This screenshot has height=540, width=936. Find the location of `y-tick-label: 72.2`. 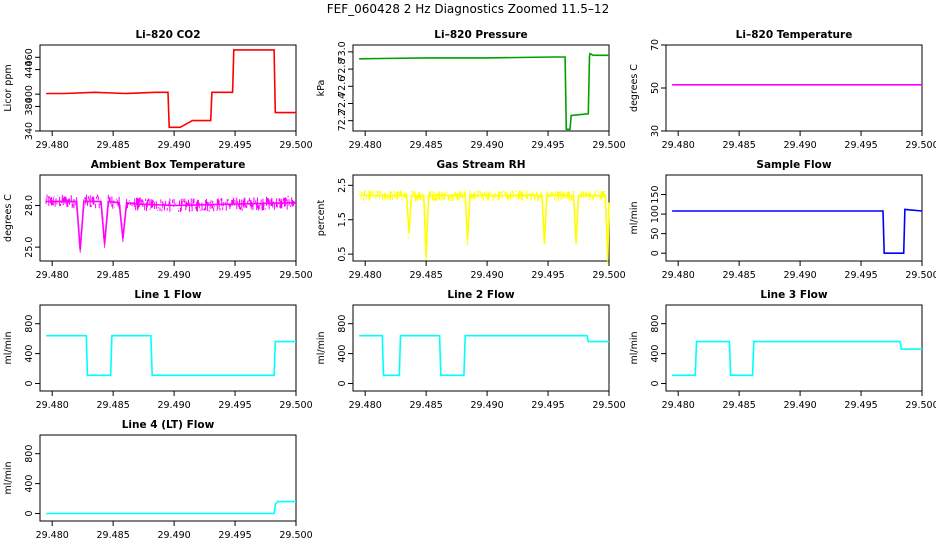

y-tick-label: 72.2 is located at coordinates (342, 120).